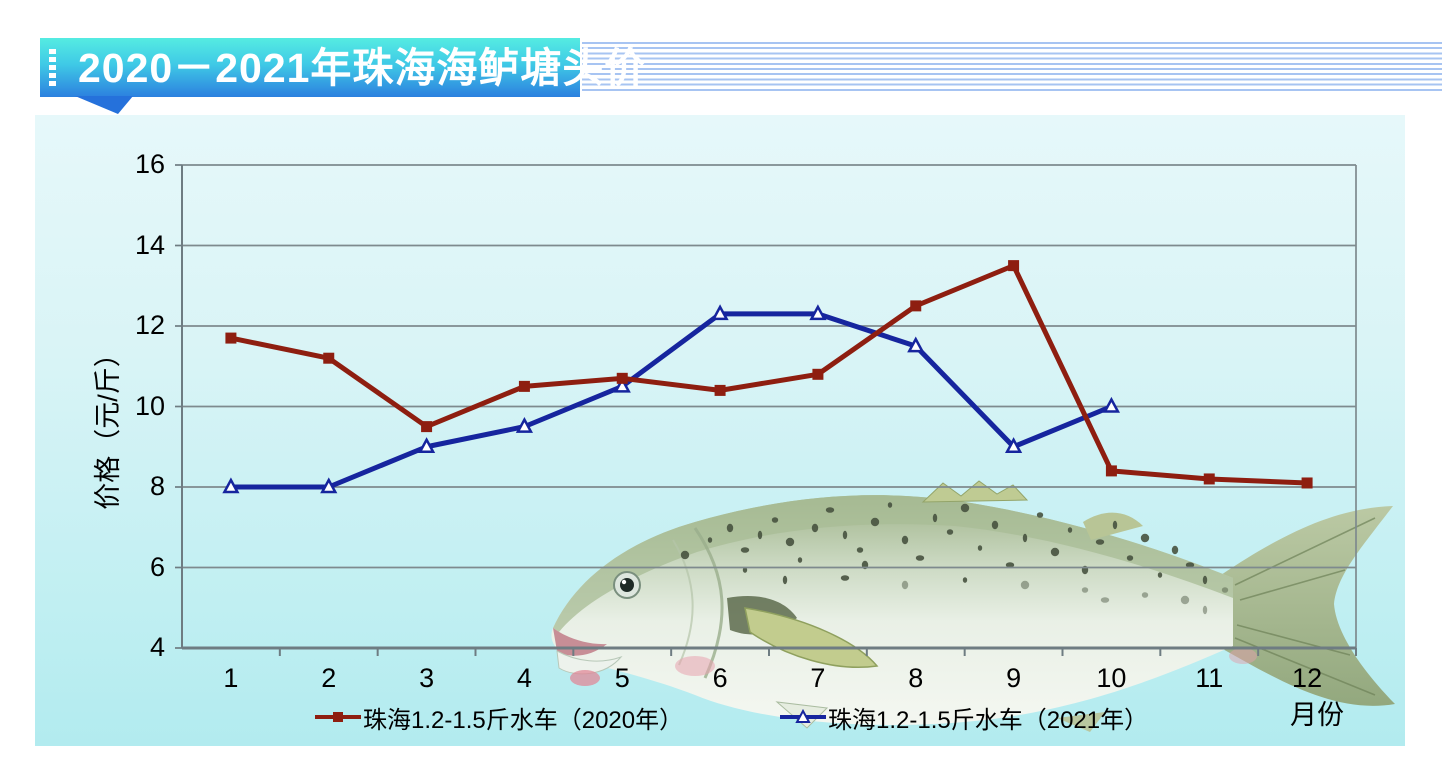 The height and width of the screenshot is (781, 1442). What do you see at coordinates (149, 244) in the screenshot?
I see `y-axis-tick-label: 14` at bounding box center [149, 244].